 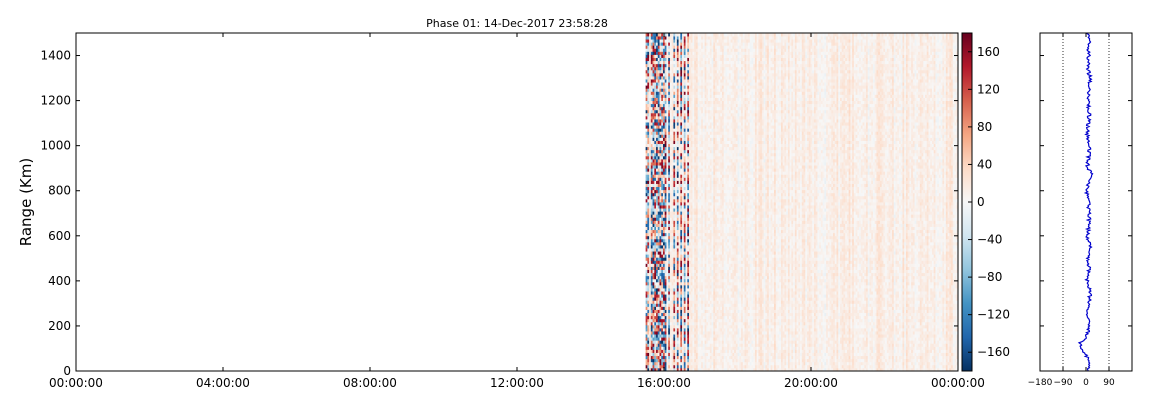 What do you see at coordinates (26, 202) in the screenshot?
I see `y-axis-label: Range (Km)` at bounding box center [26, 202].